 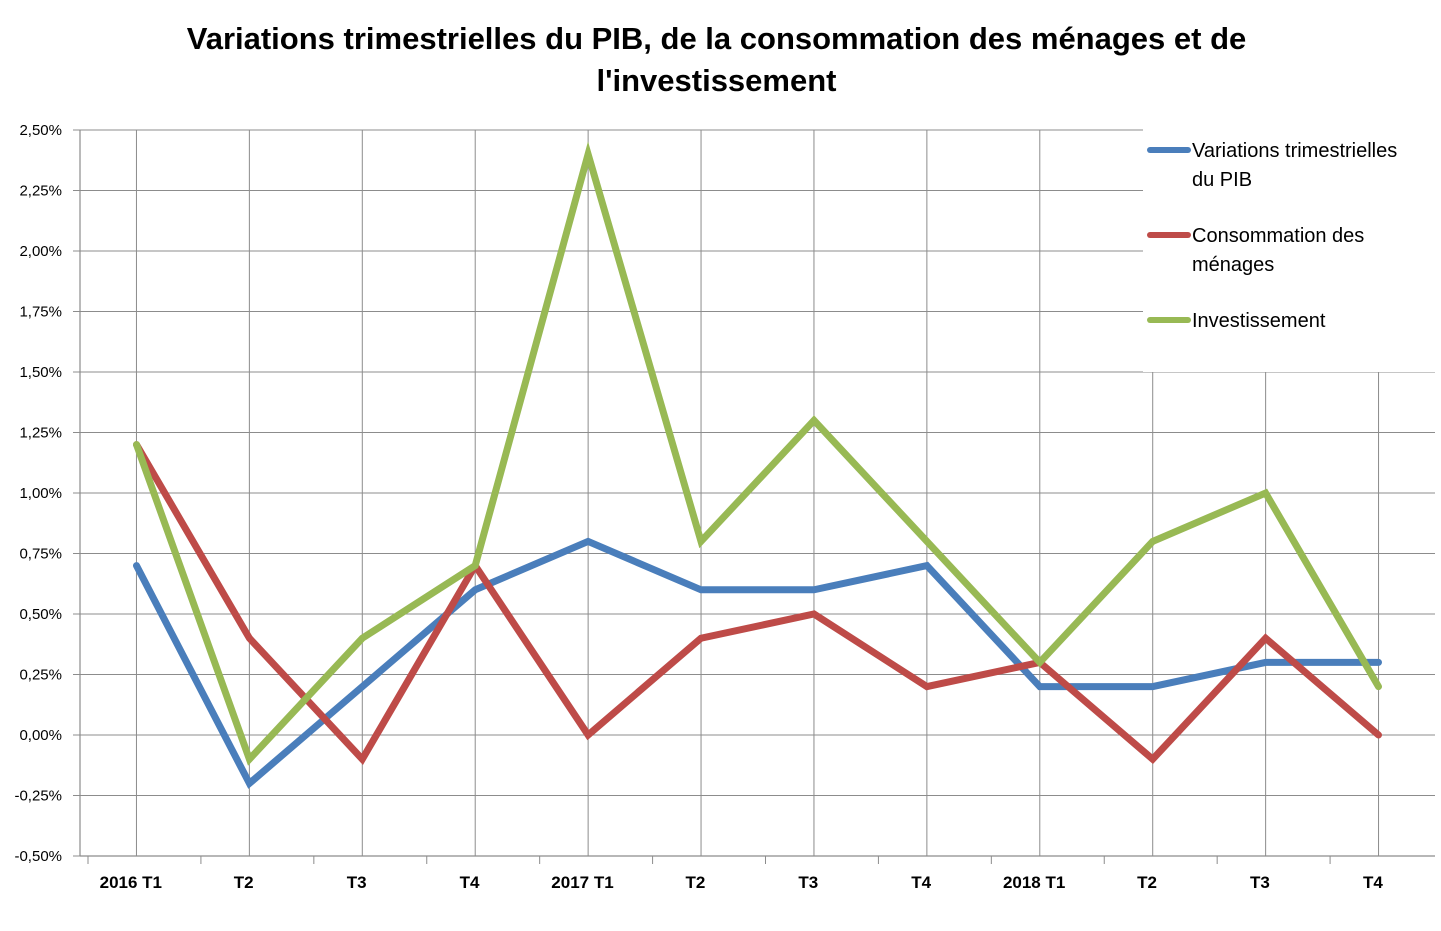 I want to click on y-tick-label: 0,75%, so click(x=40, y=554).